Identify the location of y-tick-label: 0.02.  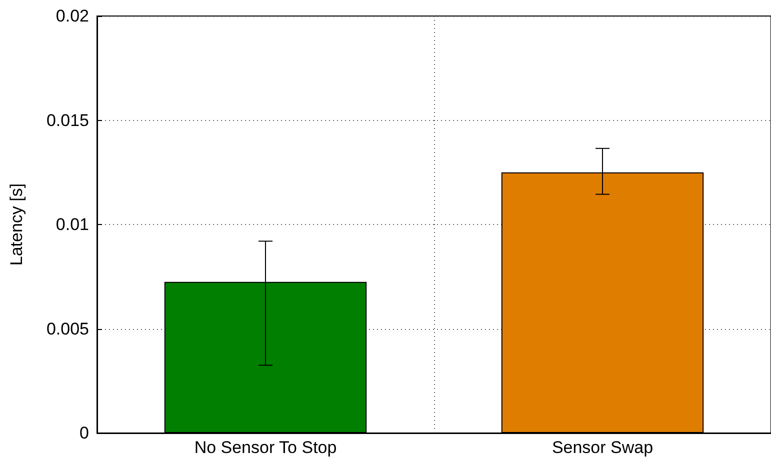
(72, 16).